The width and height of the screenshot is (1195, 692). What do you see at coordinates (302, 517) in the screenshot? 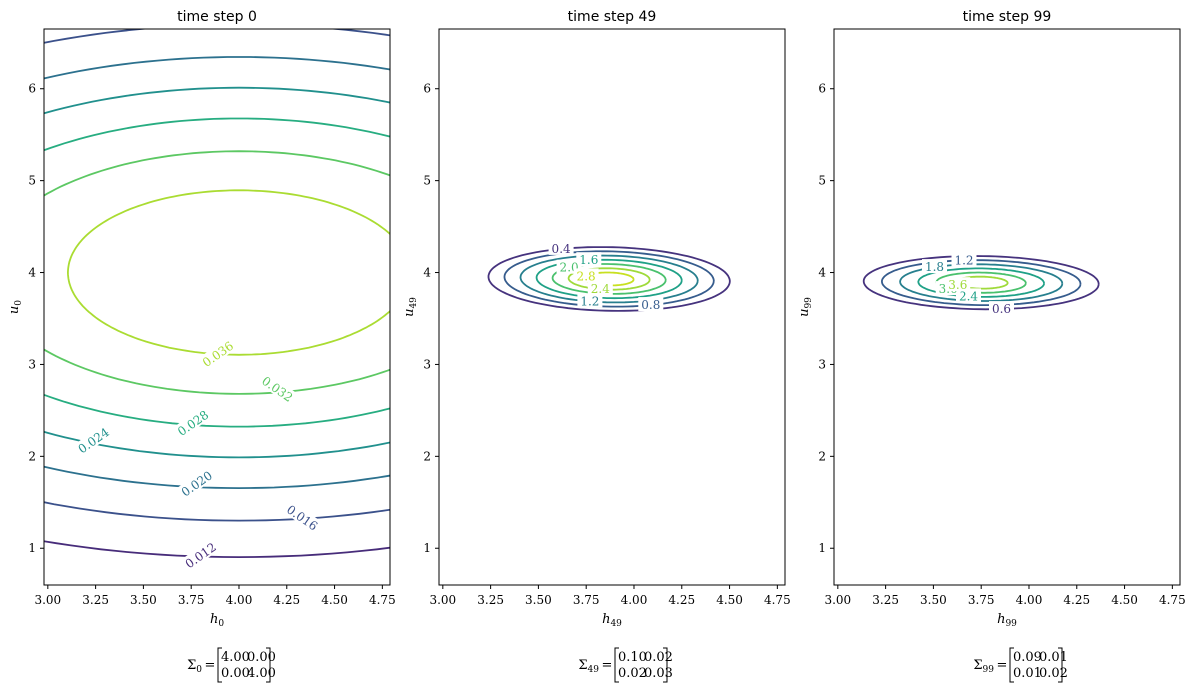
I see `contour-label-text: 0.016` at bounding box center [302, 517].